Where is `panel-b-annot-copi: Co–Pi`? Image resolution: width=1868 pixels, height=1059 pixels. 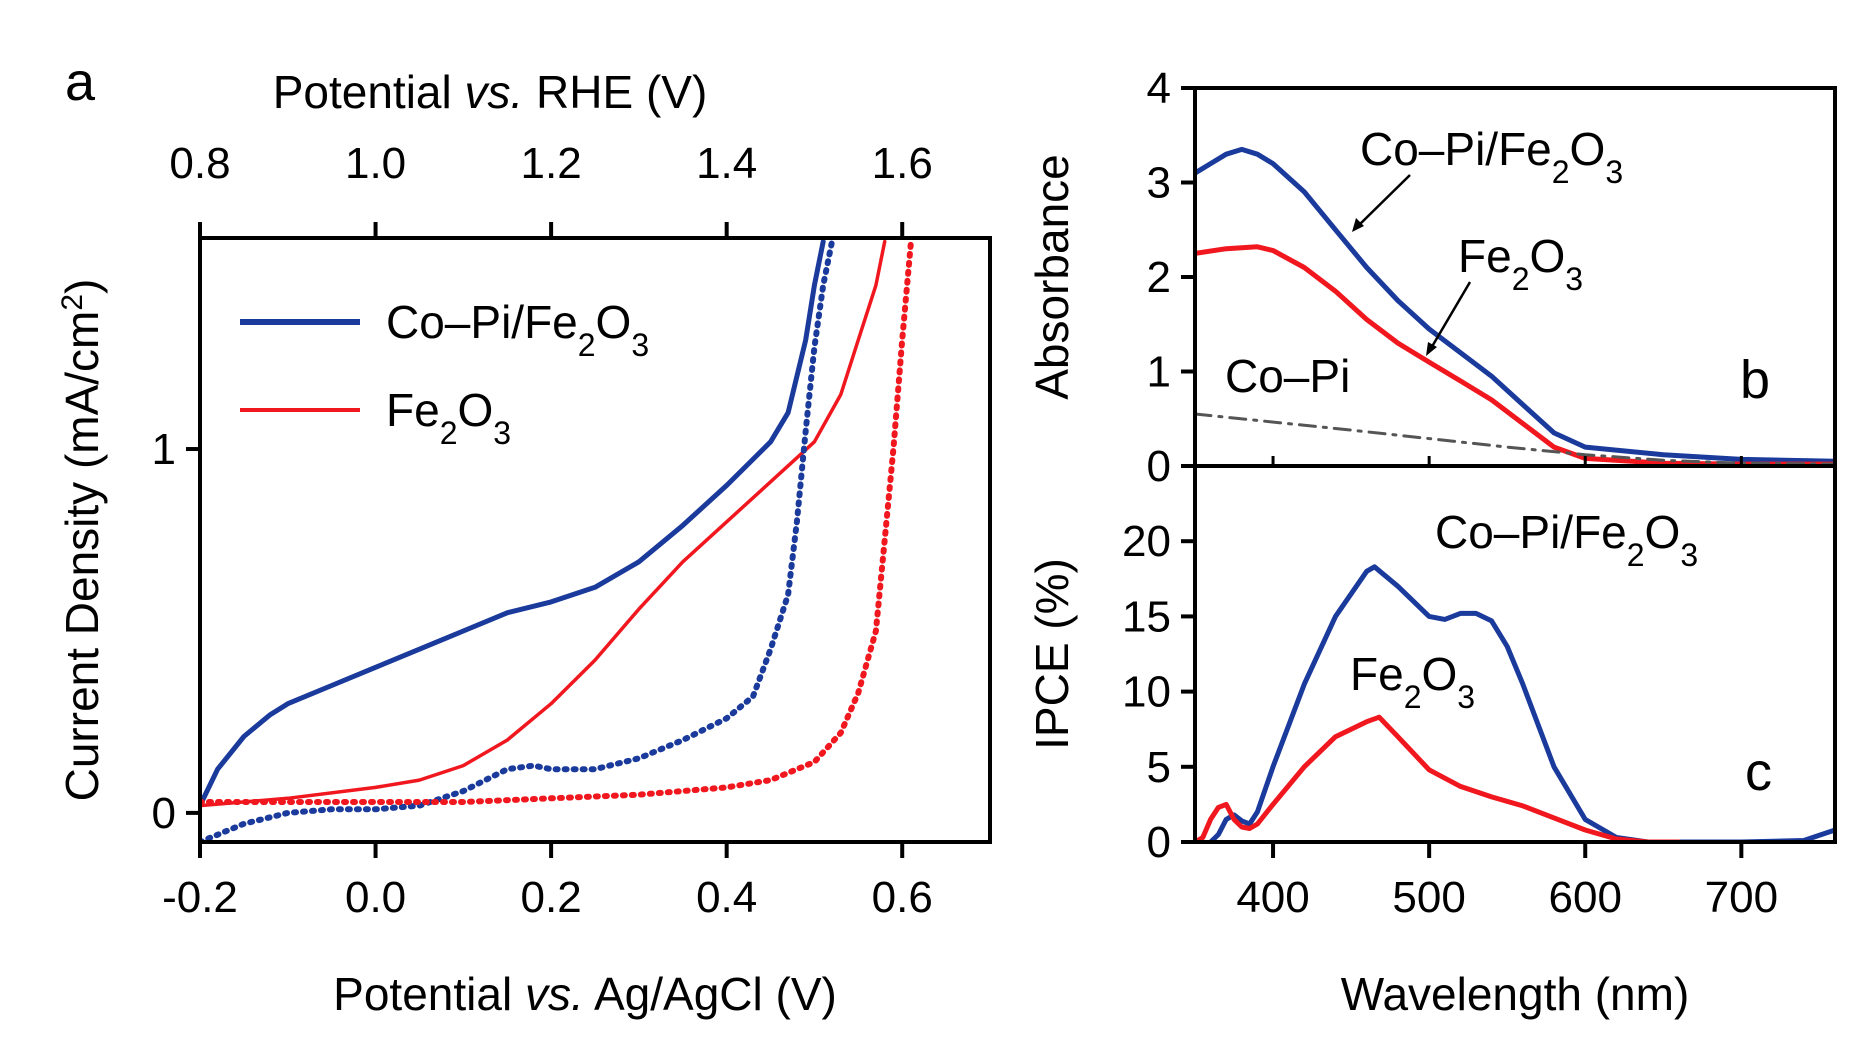 panel-b-annot-copi: Co–Pi is located at coordinates (1287, 376).